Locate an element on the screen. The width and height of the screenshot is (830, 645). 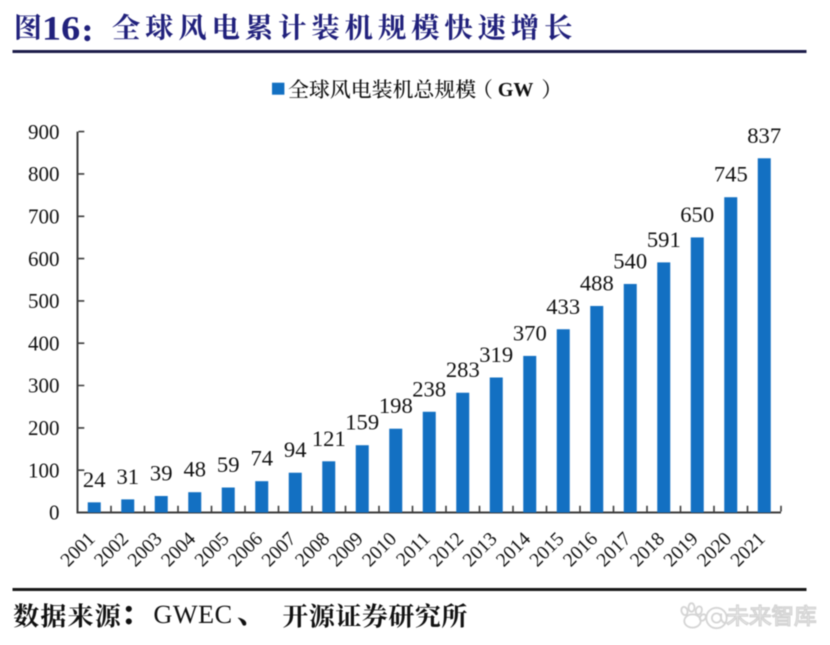
svg-text: 31 is located at coordinates (128, 476).